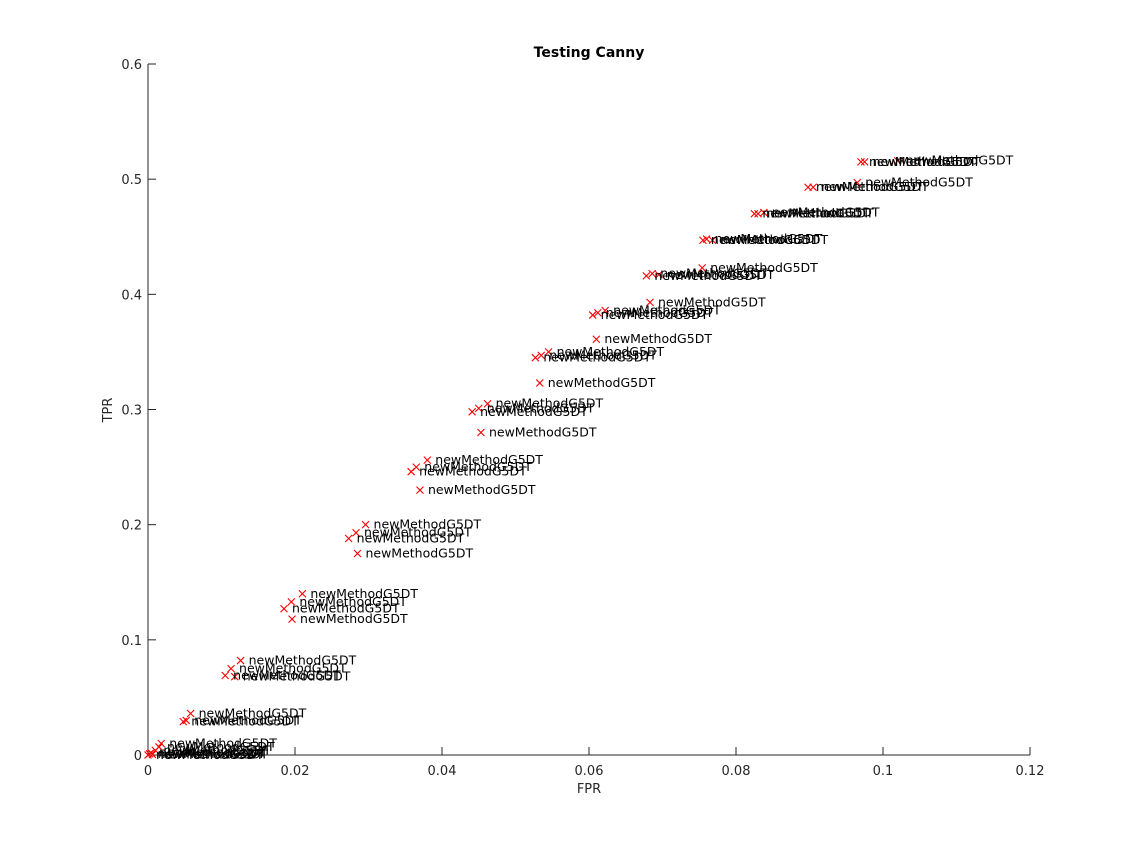 Image resolution: width=1139 pixels, height=853 pixels. Describe the element at coordinates (131, 411) in the screenshot. I see `y-tick-label: 0.3` at that location.